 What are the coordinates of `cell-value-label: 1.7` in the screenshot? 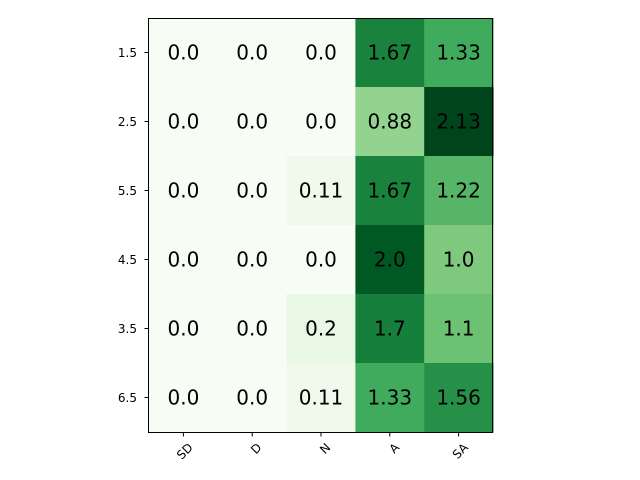 It's located at (390, 329).